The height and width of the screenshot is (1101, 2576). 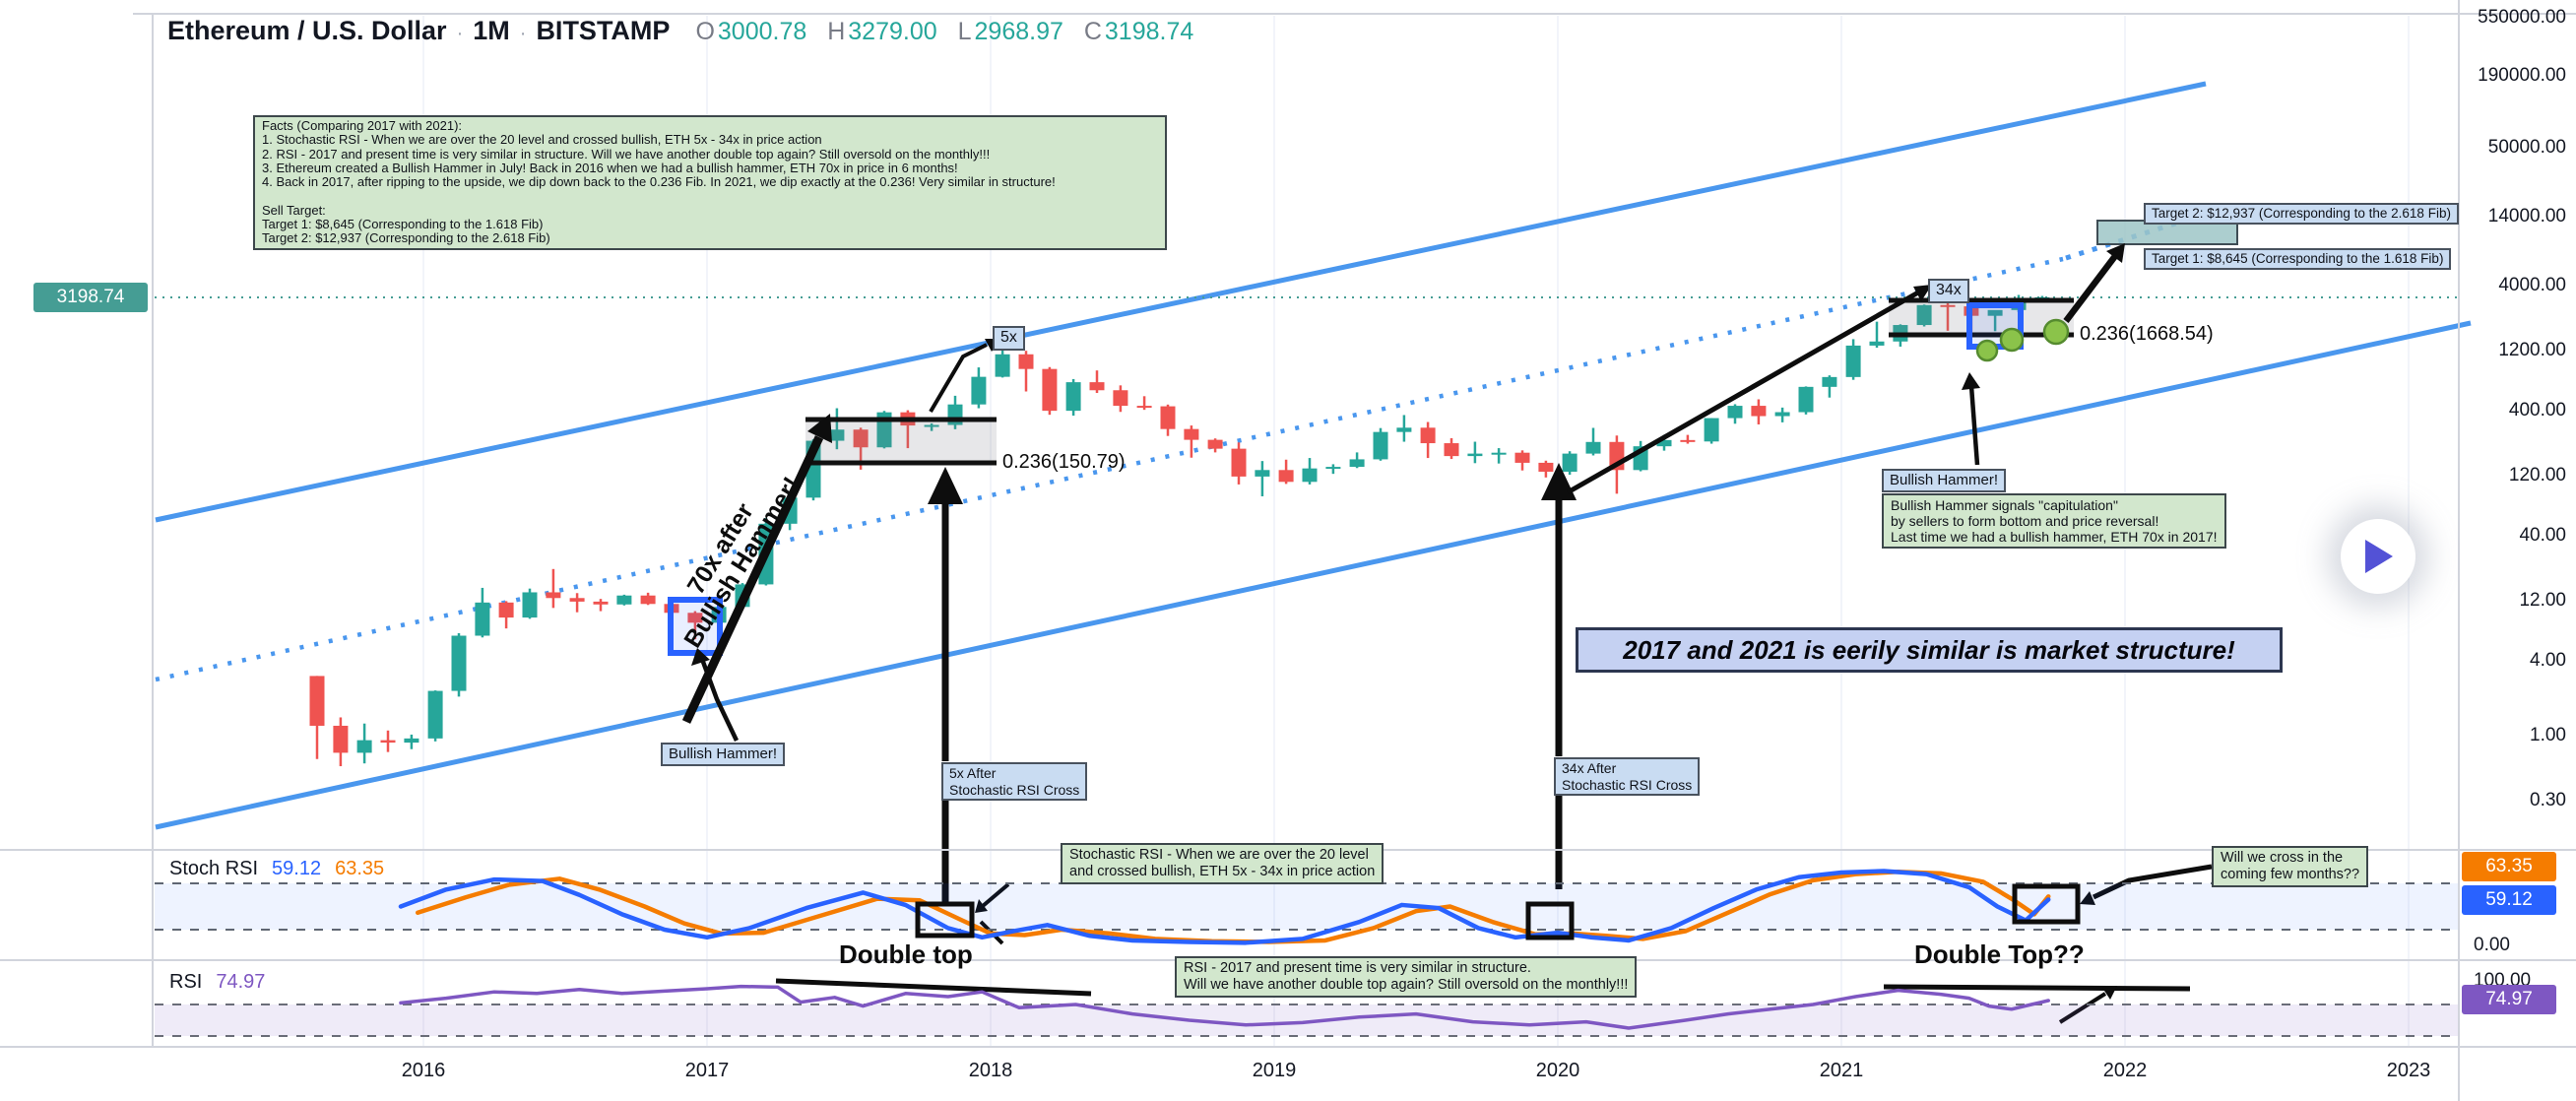 I want to click on double-top-2021-label: Double Top??, so click(x=1999, y=954).